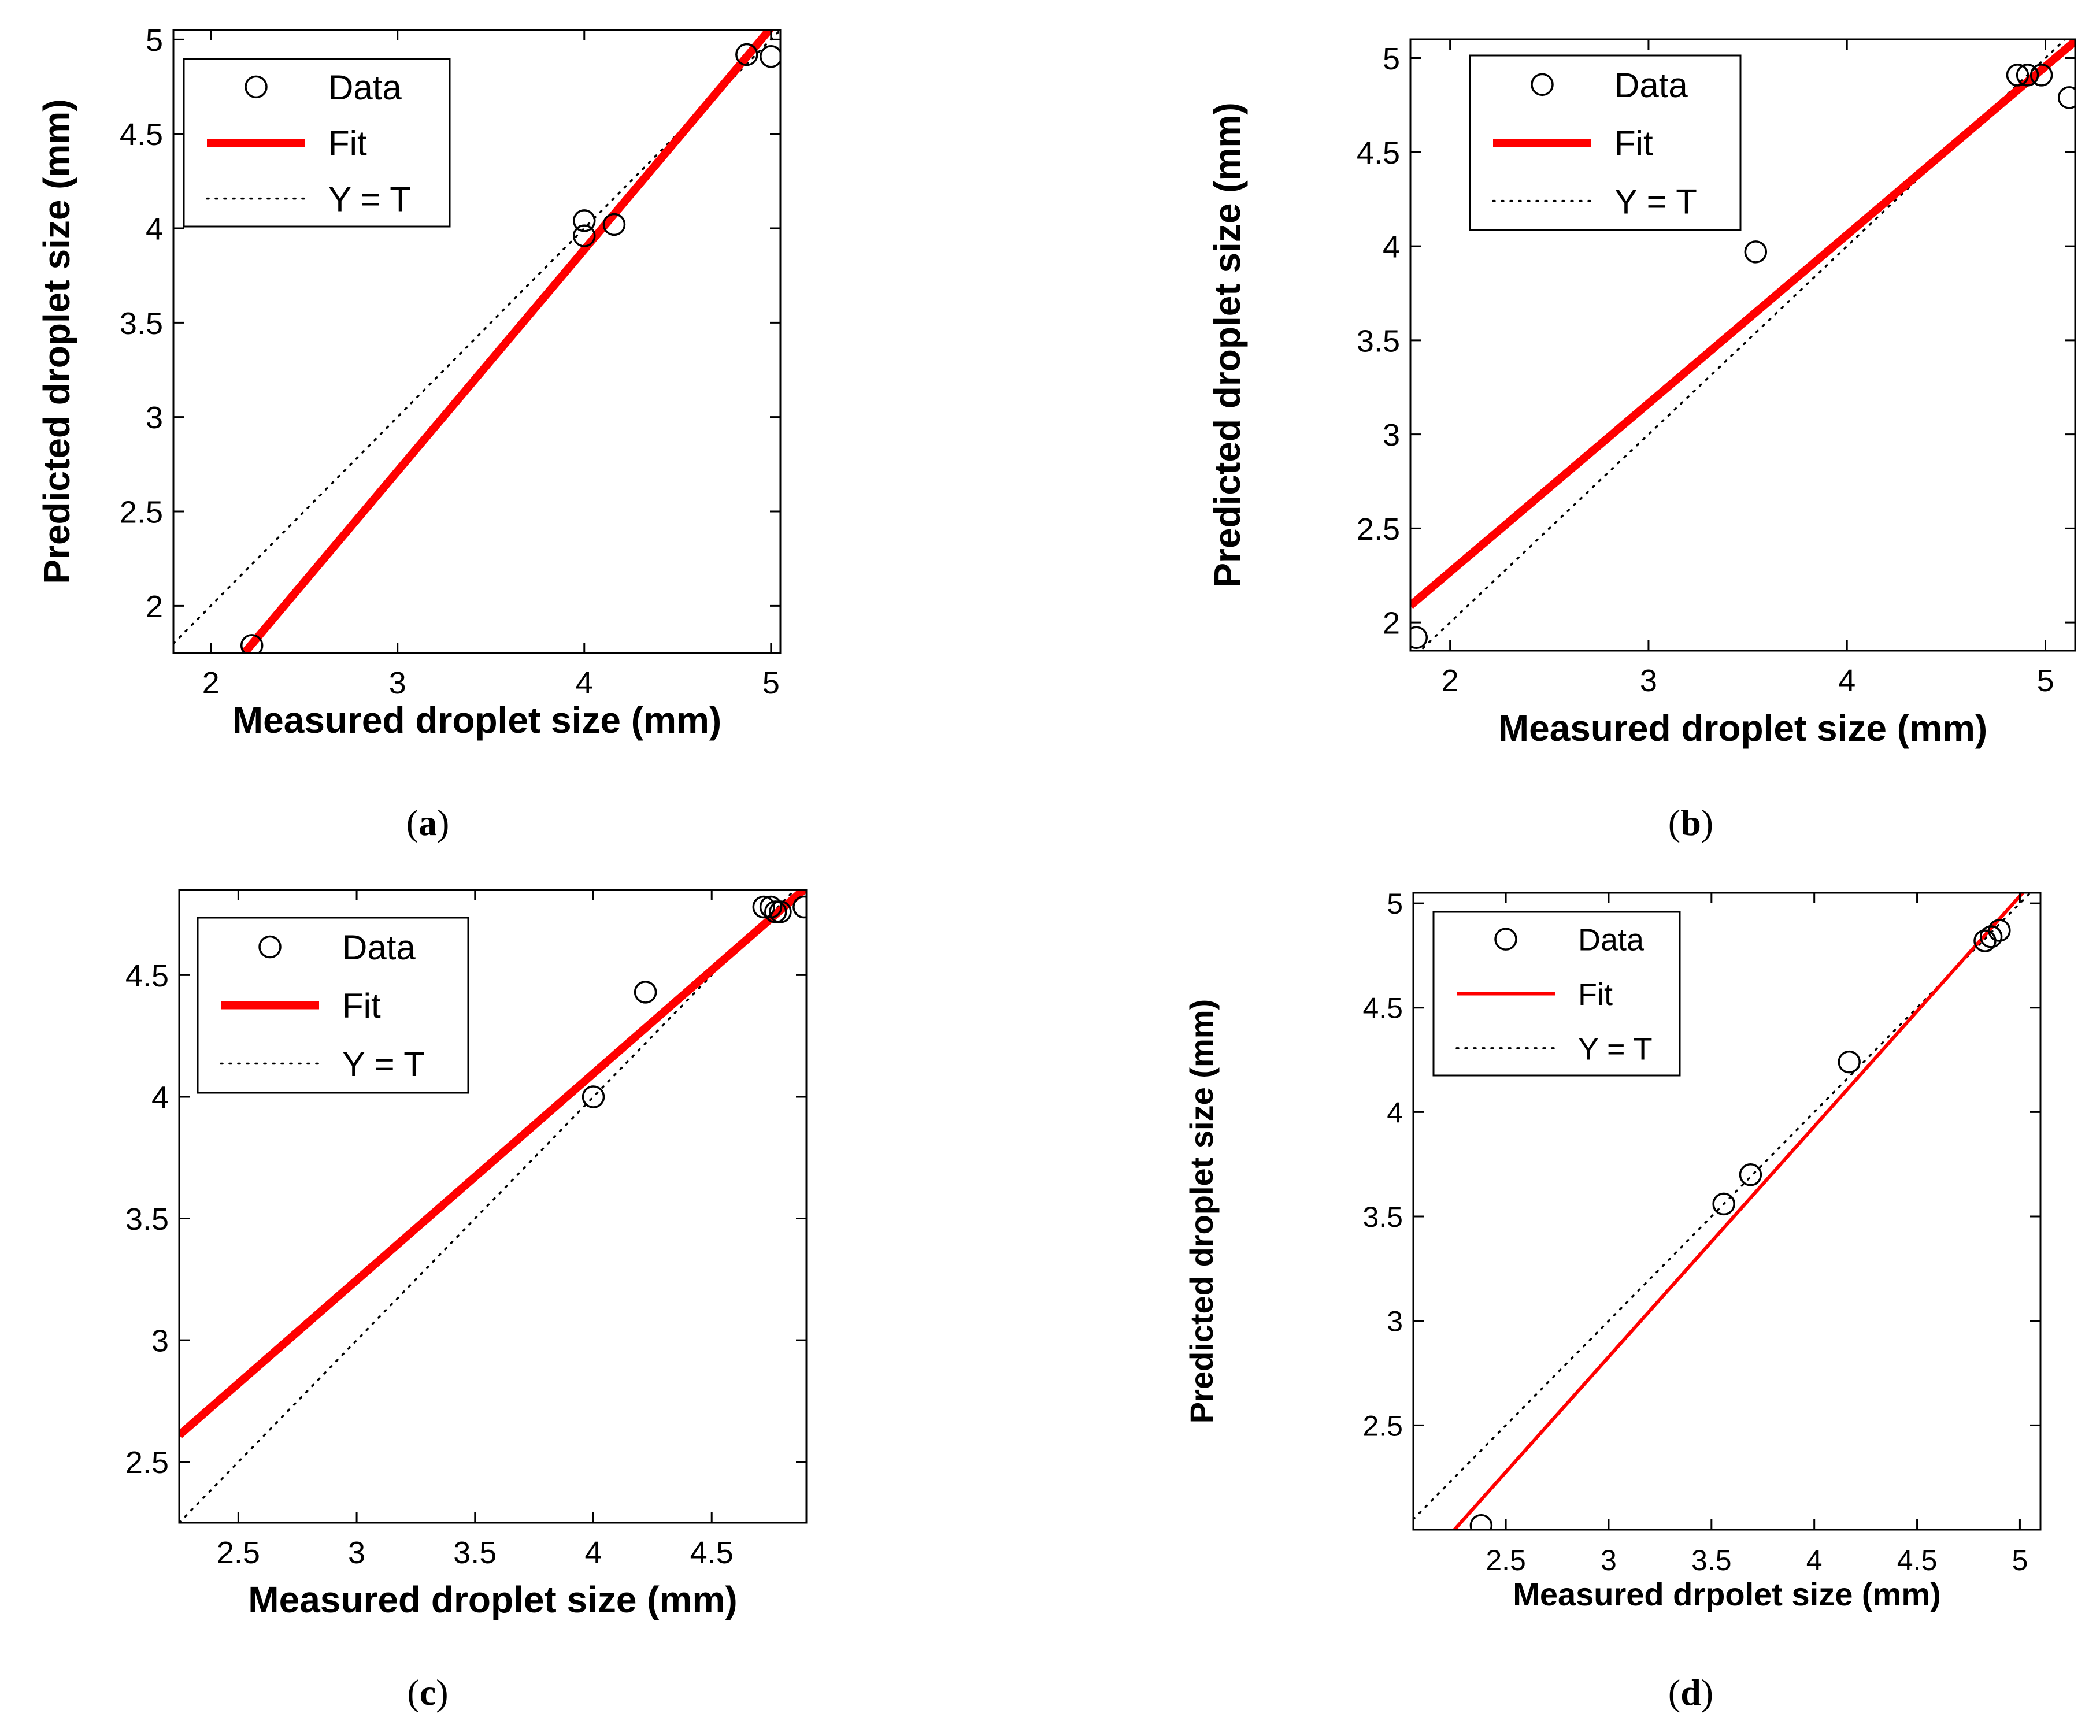 This screenshot has height=1736, width=2100. Describe the element at coordinates (428, 1692) in the screenshot. I see `panel-caption: (c)` at that location.